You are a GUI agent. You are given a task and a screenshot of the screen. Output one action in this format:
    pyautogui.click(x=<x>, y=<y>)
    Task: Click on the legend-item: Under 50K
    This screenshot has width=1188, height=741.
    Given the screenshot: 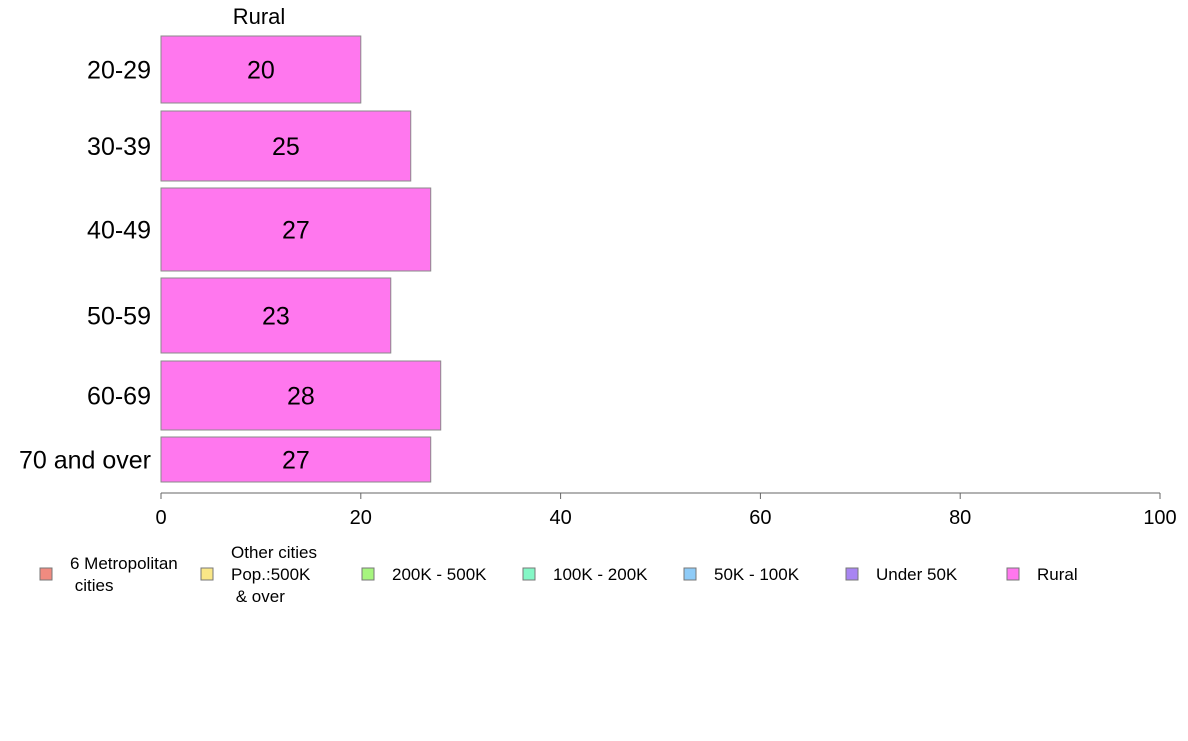 What is the action you would take?
    pyautogui.click(x=901, y=574)
    